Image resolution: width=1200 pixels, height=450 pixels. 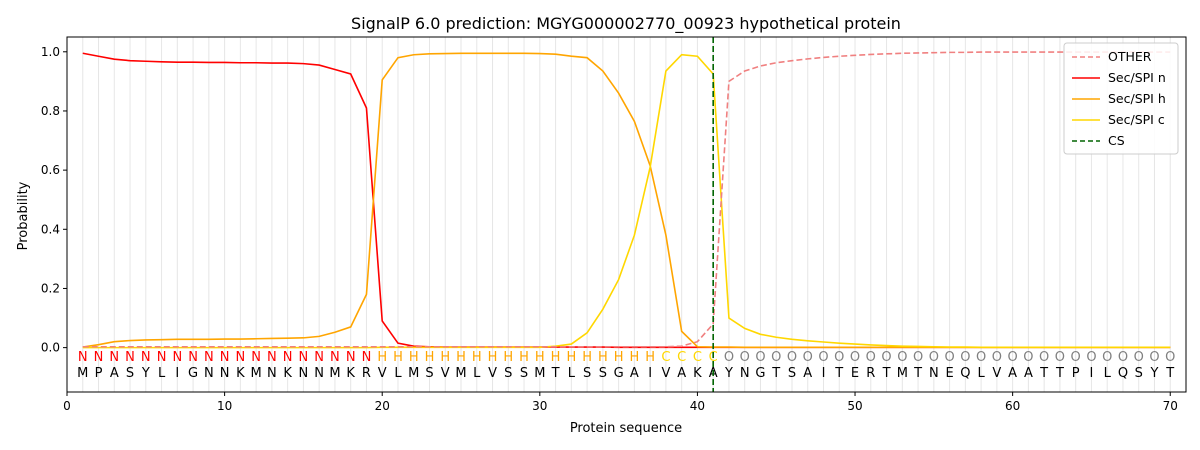 I want to click on y-tick-label: 0.0, so click(x=50, y=348).